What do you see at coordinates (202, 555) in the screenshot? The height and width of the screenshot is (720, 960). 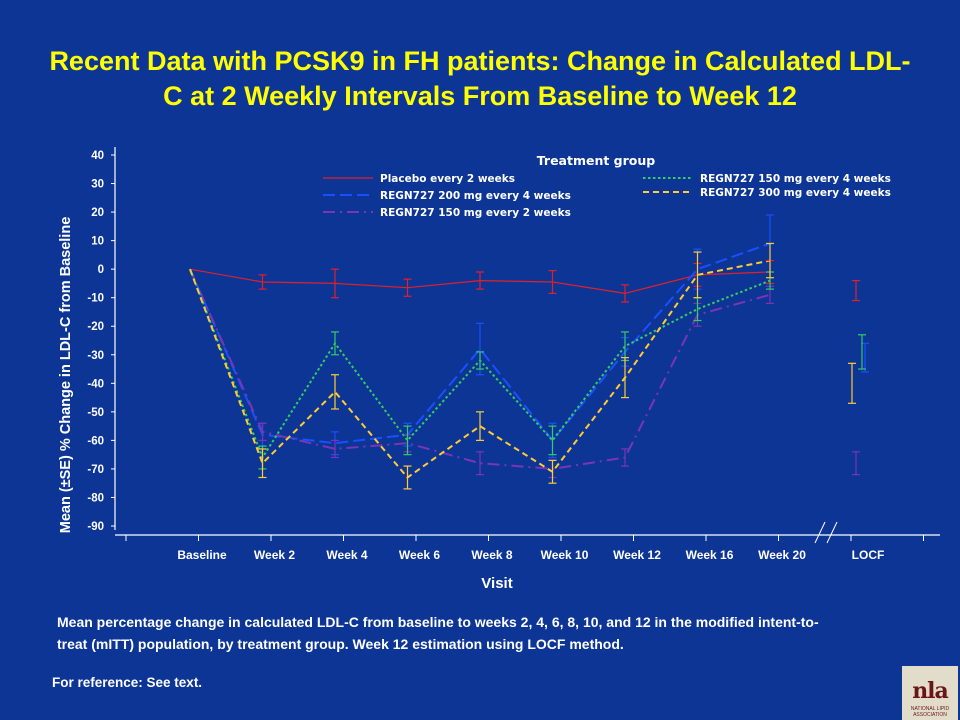 I see `x-tick-label: Baseline` at bounding box center [202, 555].